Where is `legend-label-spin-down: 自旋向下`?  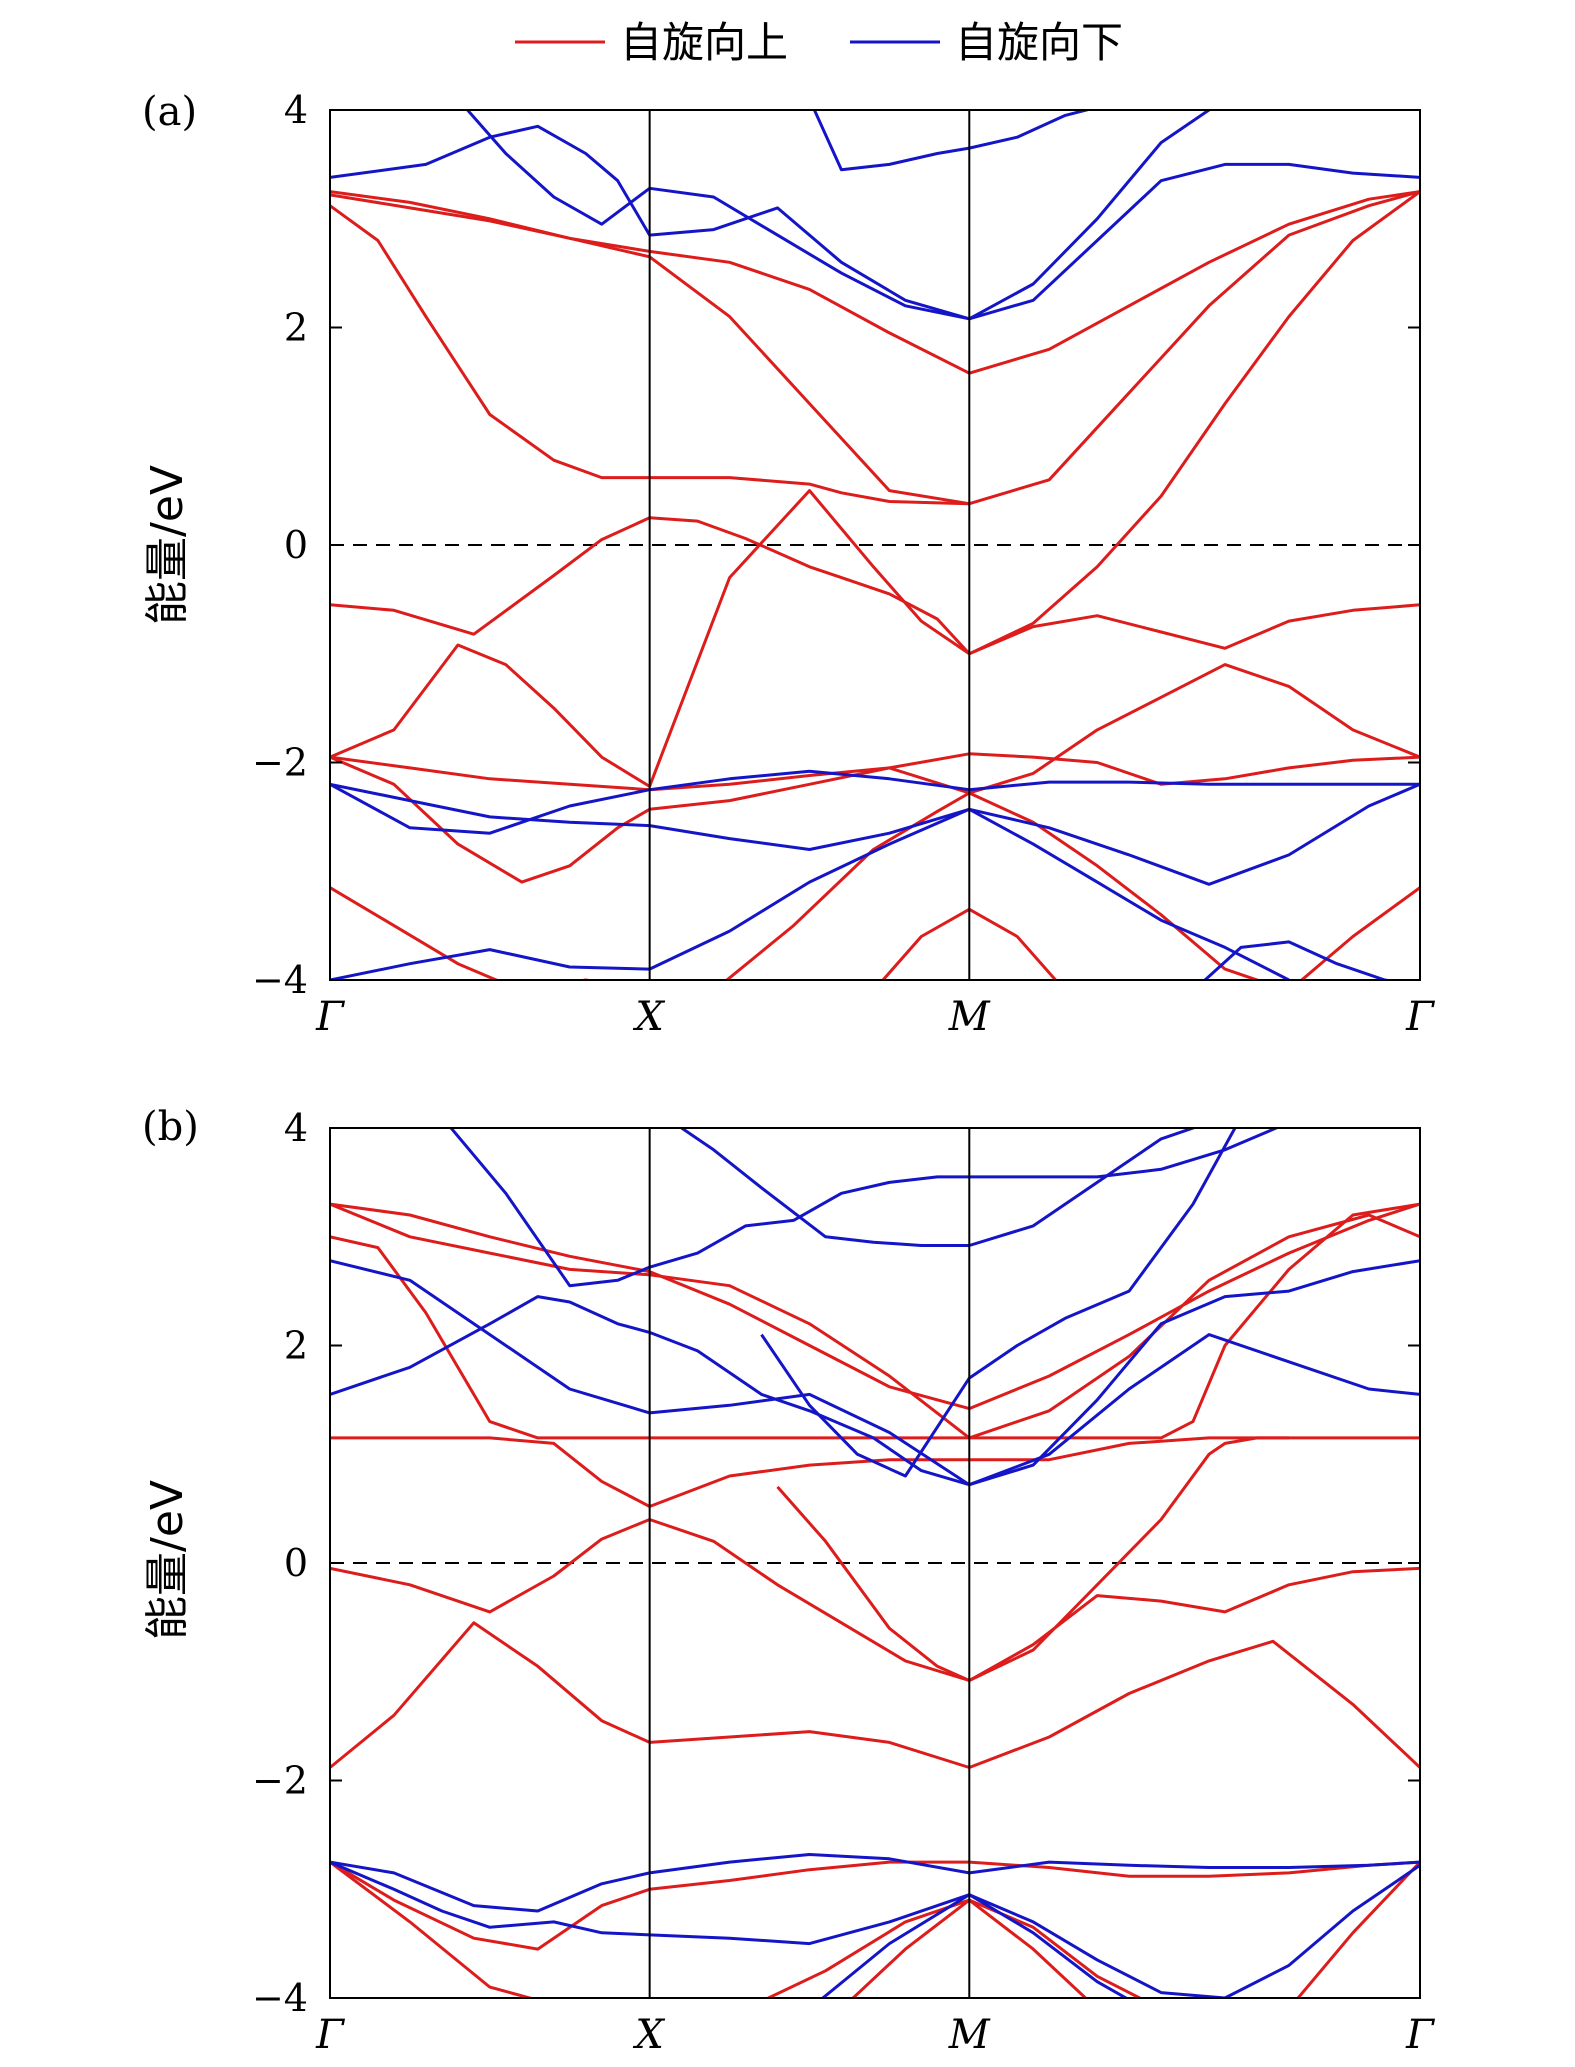 legend-label-spin-down: 自旋向下 is located at coordinates (1039, 42).